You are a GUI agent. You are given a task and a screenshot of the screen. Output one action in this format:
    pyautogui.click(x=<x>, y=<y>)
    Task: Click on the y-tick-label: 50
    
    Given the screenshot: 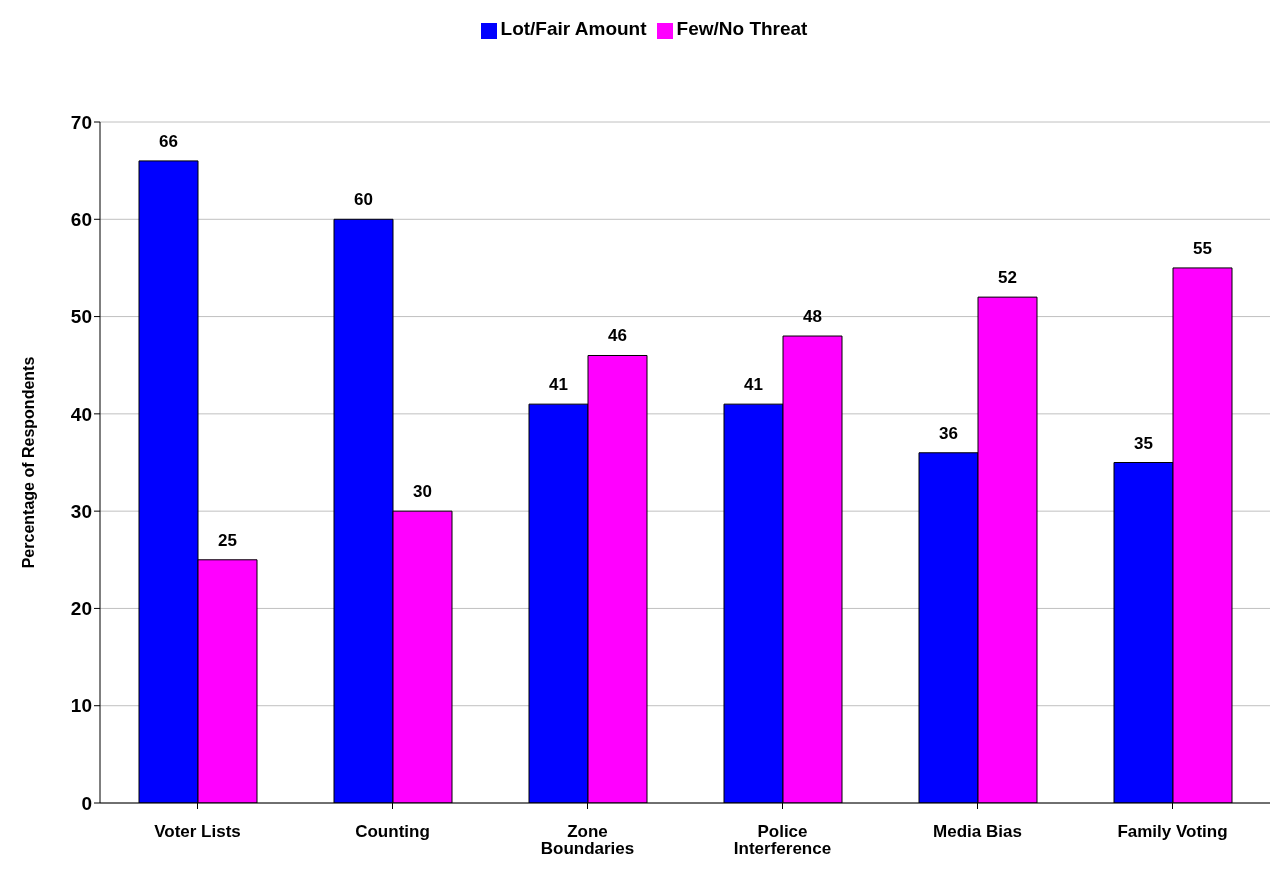 What is the action you would take?
    pyautogui.click(x=81, y=317)
    